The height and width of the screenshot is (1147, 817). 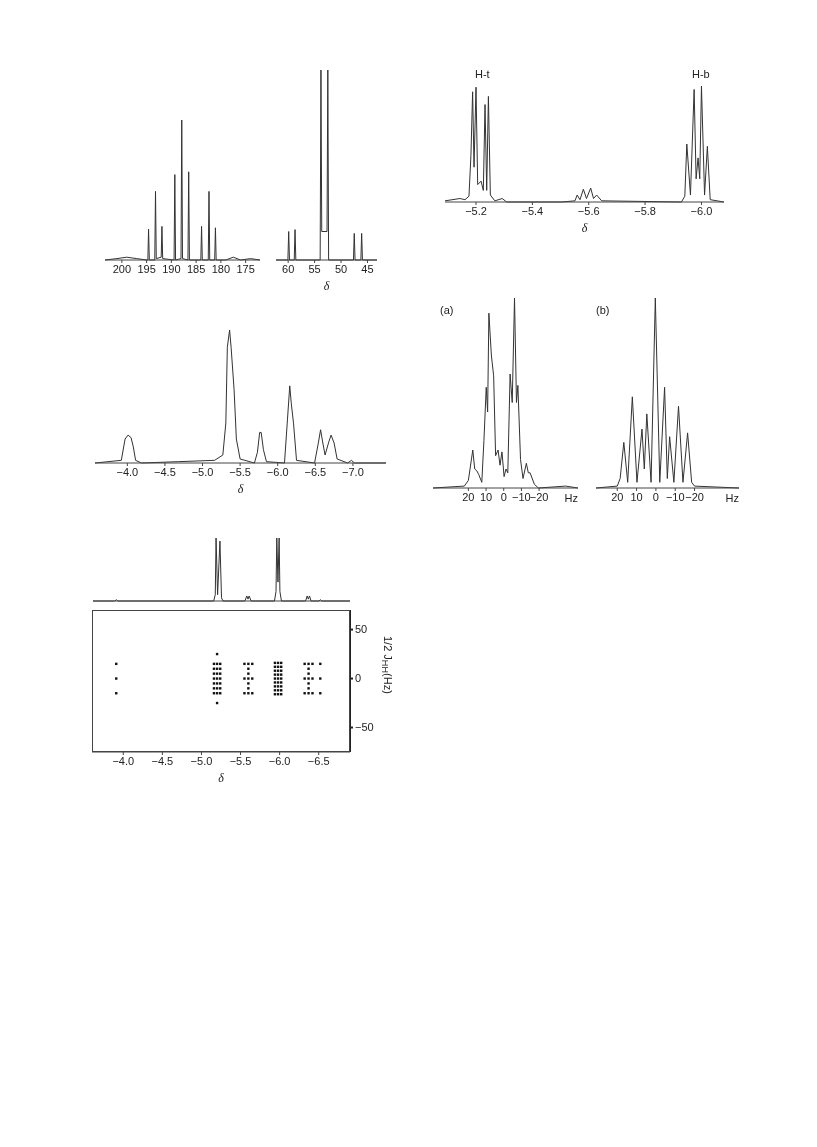 What do you see at coordinates (341, 268) in the screenshot?
I see `x-tick-label: 50` at bounding box center [341, 268].